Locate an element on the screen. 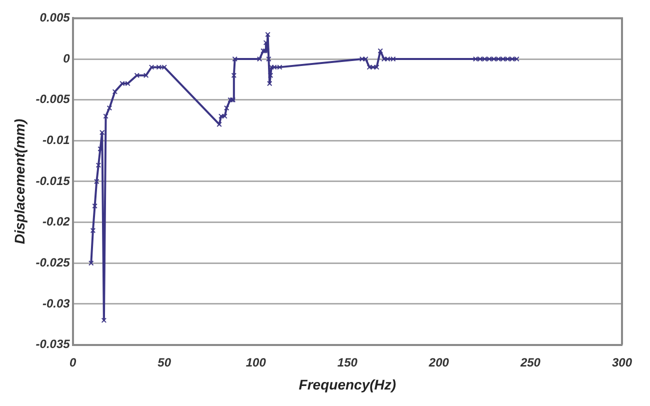  x-axis-title: Frequency(Hz) is located at coordinates (347, 384).